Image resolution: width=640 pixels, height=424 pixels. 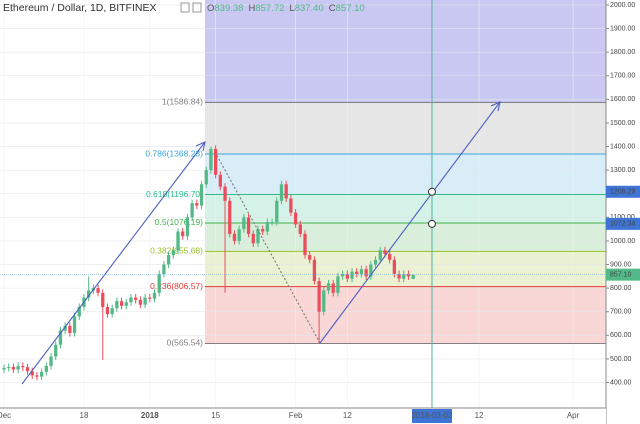 I want to click on ohlc-key: L, so click(x=291, y=8).